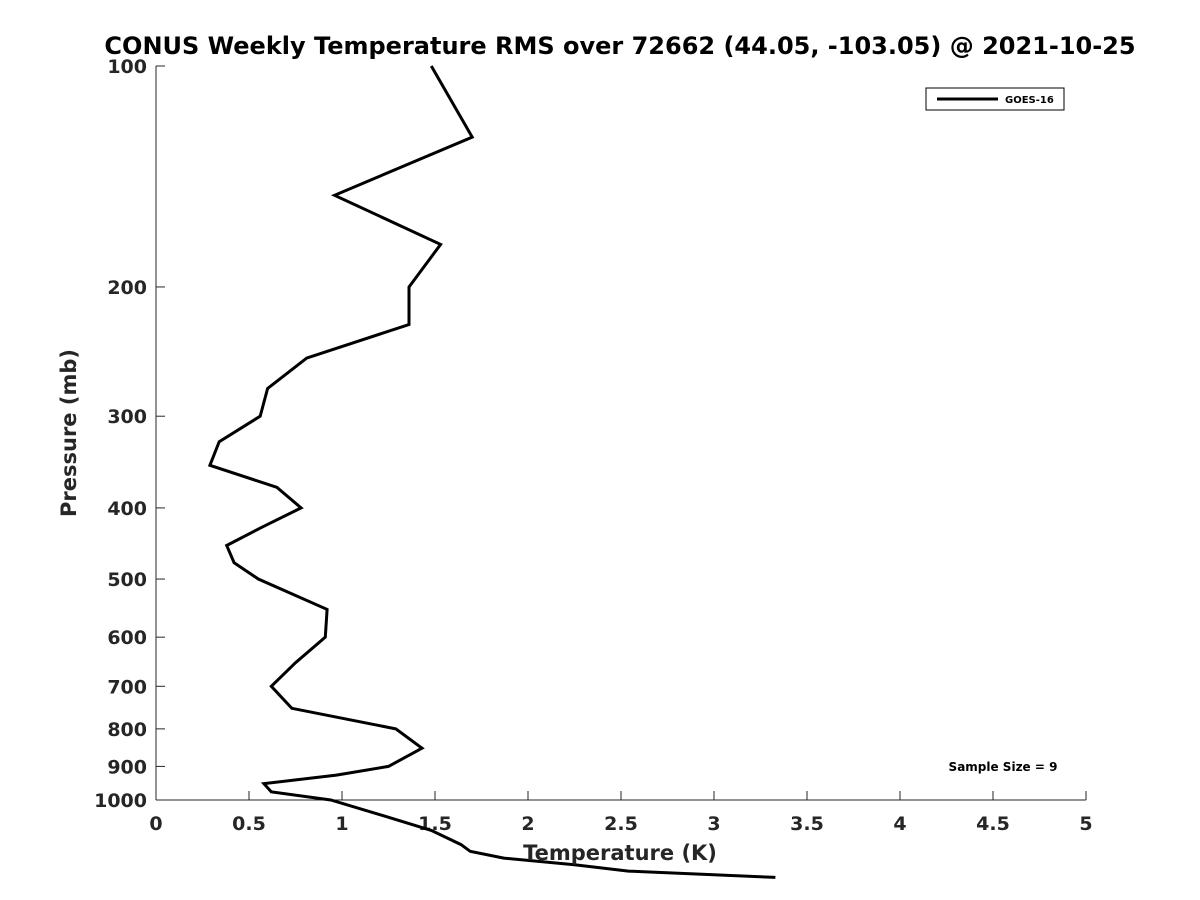  What do you see at coordinates (620, 853) in the screenshot?
I see `x-axis-label: Temperature (K)` at bounding box center [620, 853].